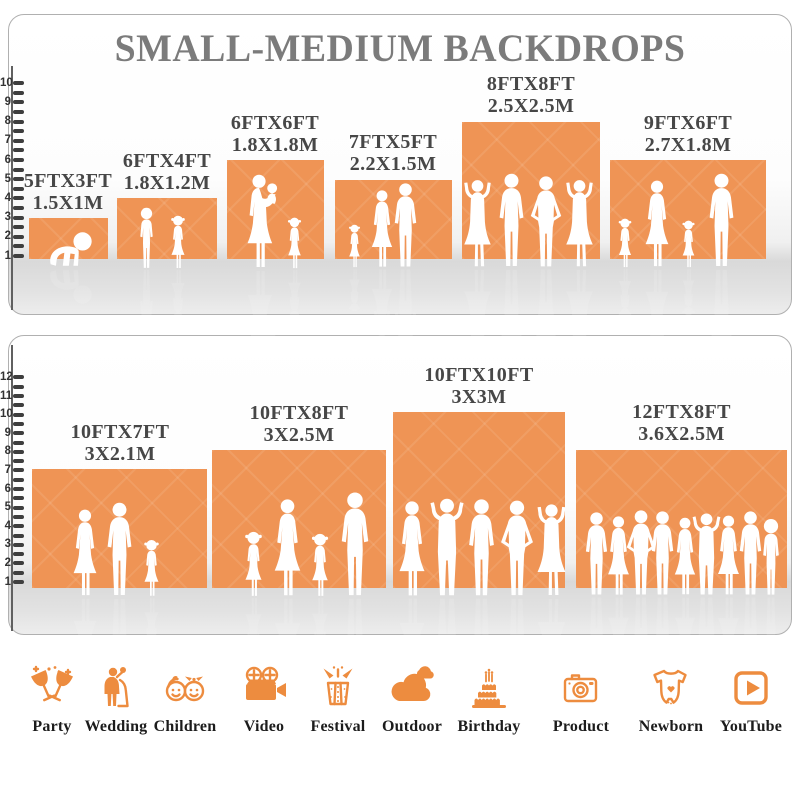 The width and height of the screenshot is (800, 800). I want to click on backdrop-size-ft: 6FTX6FT, so click(275, 123).